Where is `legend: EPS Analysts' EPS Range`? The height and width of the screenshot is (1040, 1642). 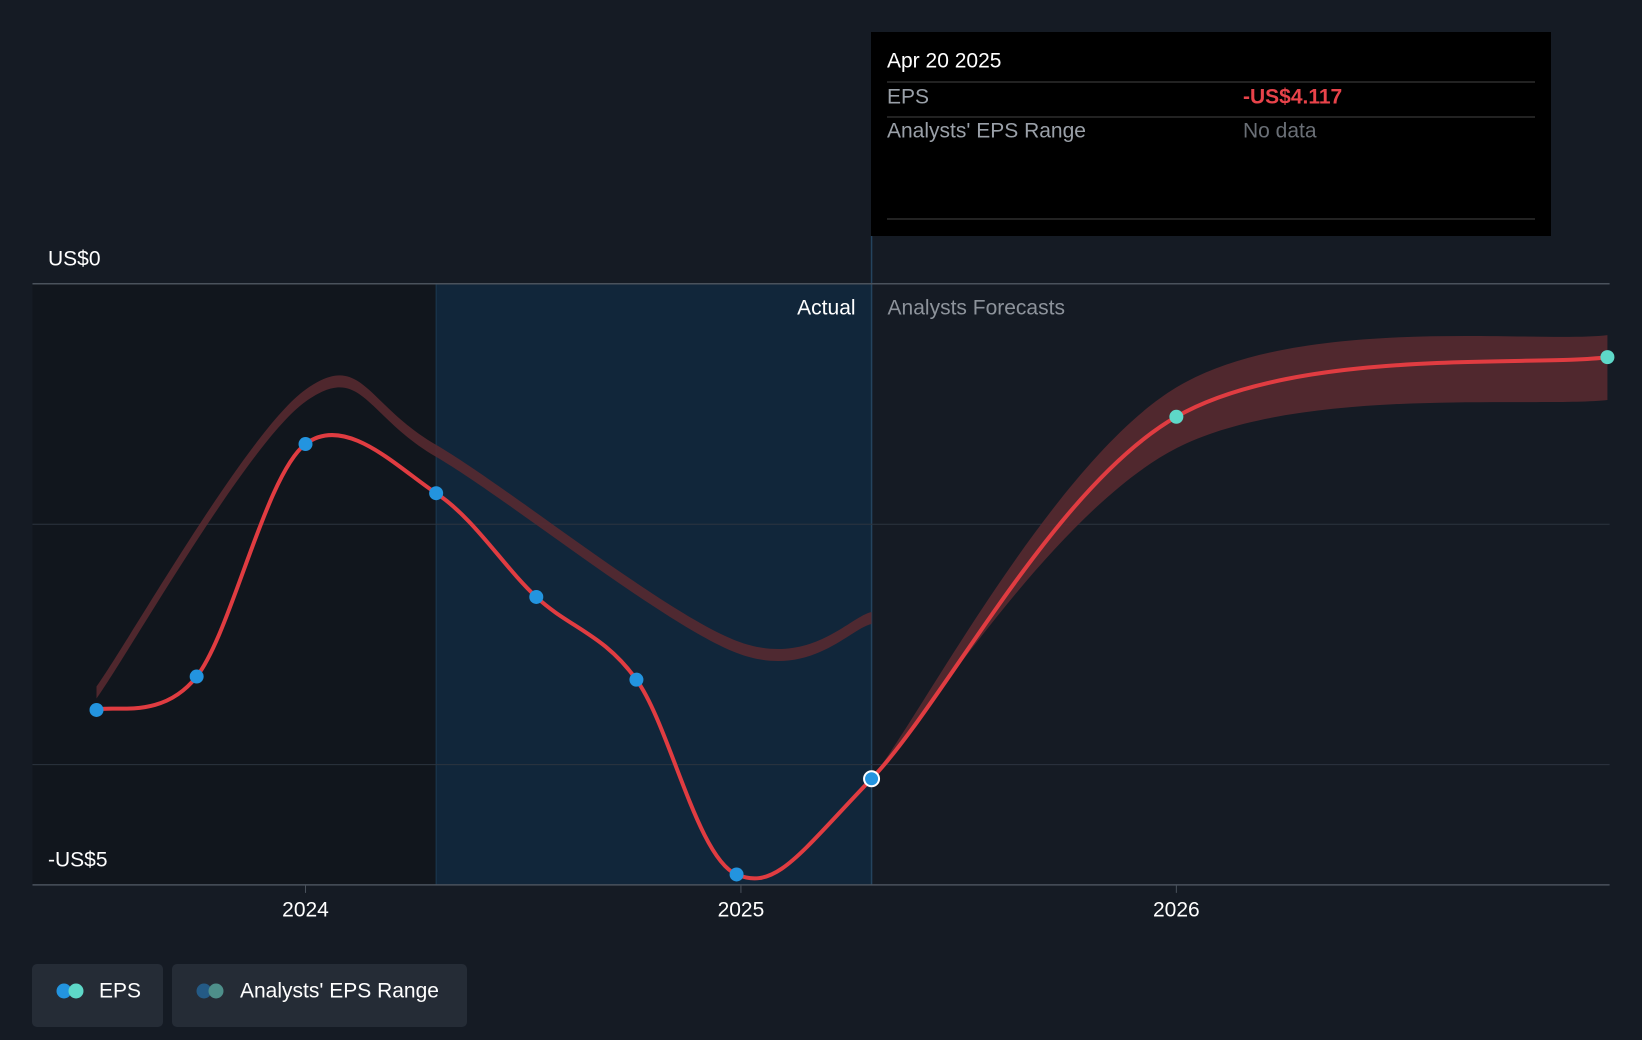
legend: EPS Analysts' EPS Range is located at coordinates (249, 995).